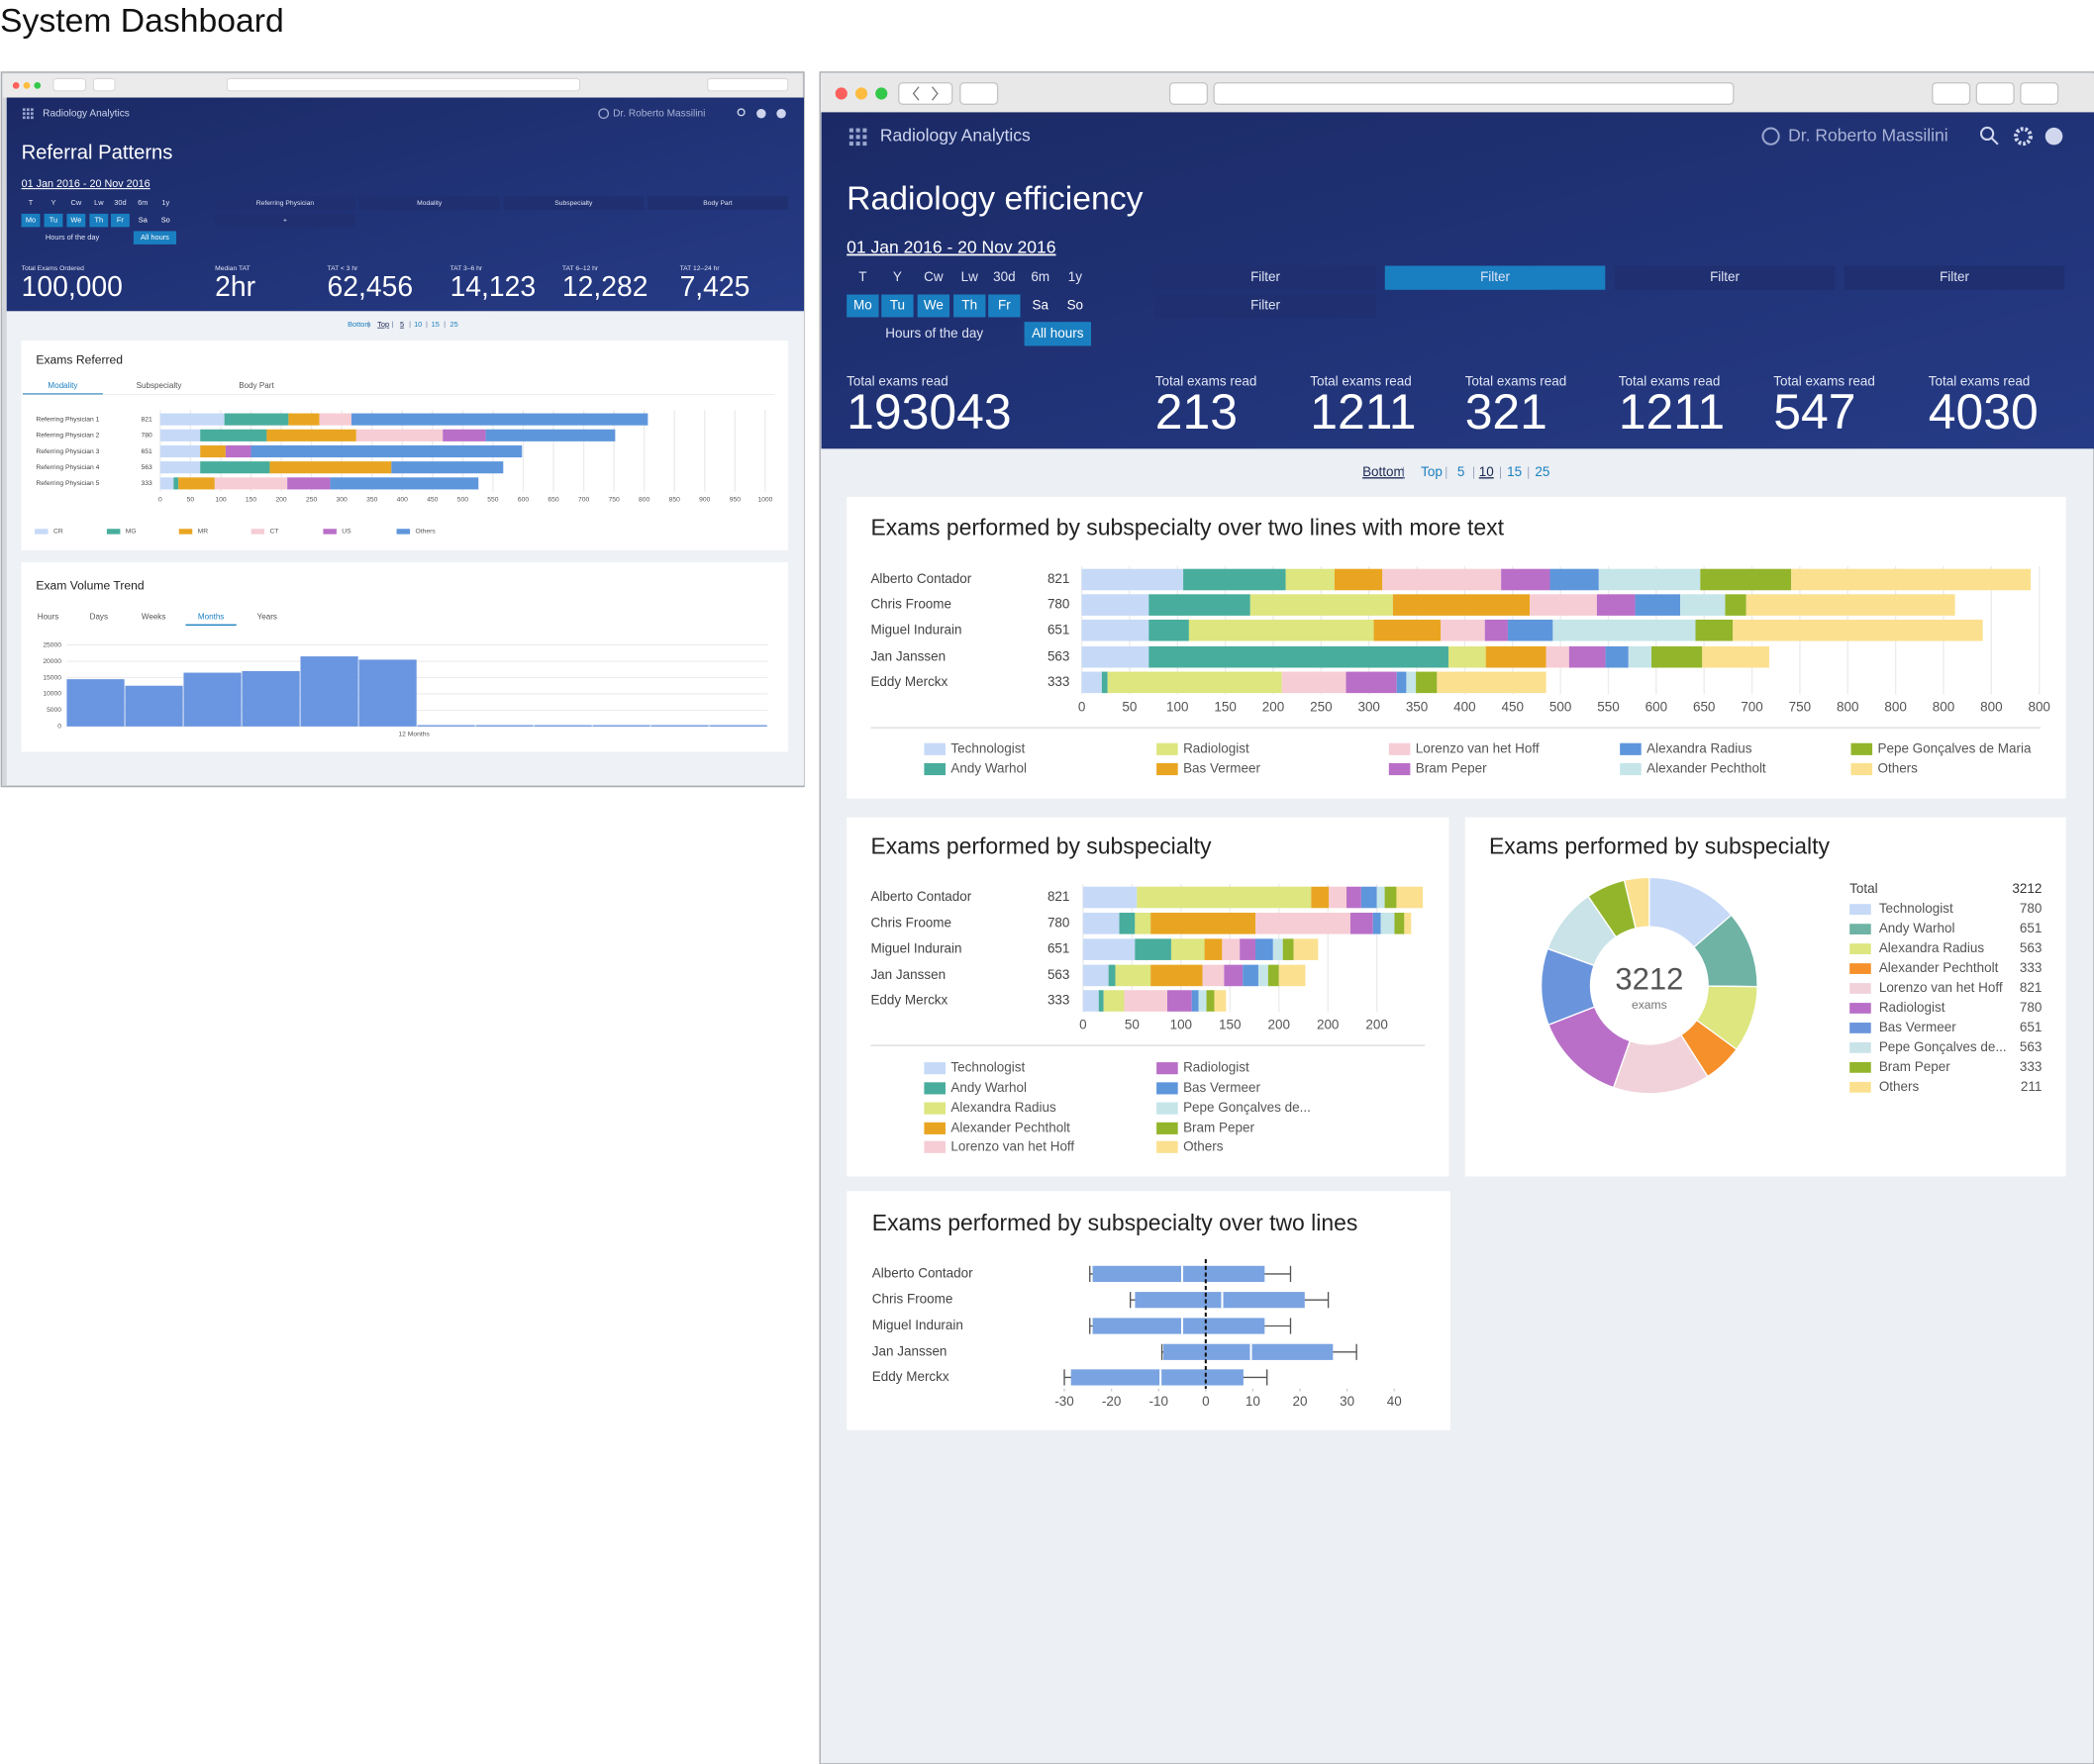 This screenshot has height=1764, width=2094. What do you see at coordinates (1188, 93) in the screenshot?
I see `privacy-button` at bounding box center [1188, 93].